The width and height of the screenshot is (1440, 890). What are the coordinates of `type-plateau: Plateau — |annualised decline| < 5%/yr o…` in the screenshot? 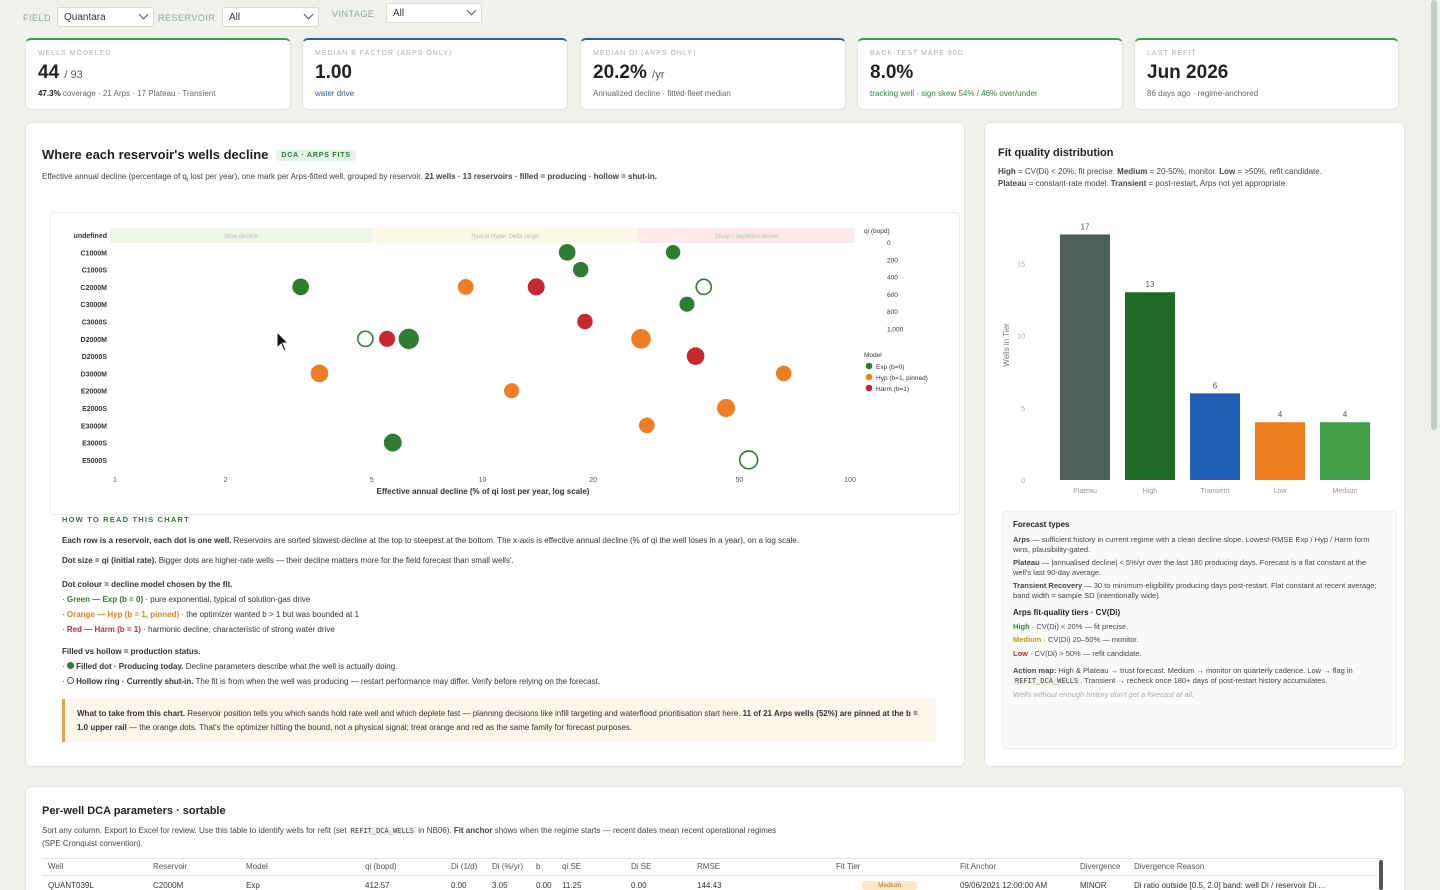 It's located at (1199, 568).